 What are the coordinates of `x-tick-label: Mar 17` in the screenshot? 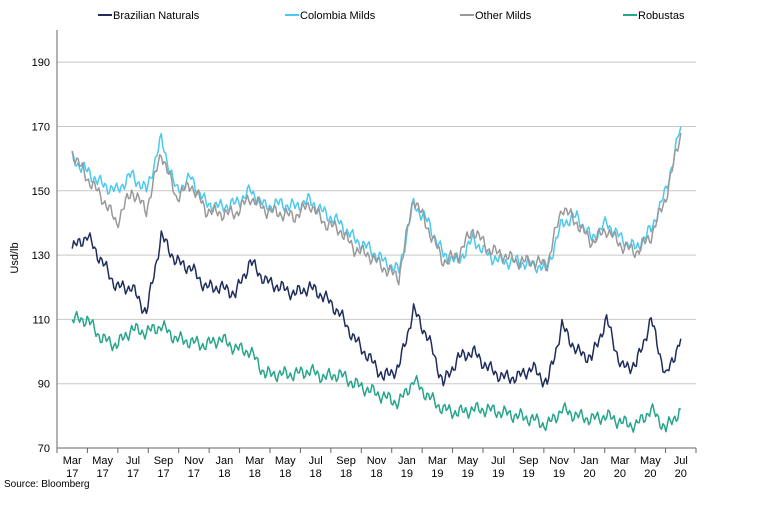 It's located at (72, 467).